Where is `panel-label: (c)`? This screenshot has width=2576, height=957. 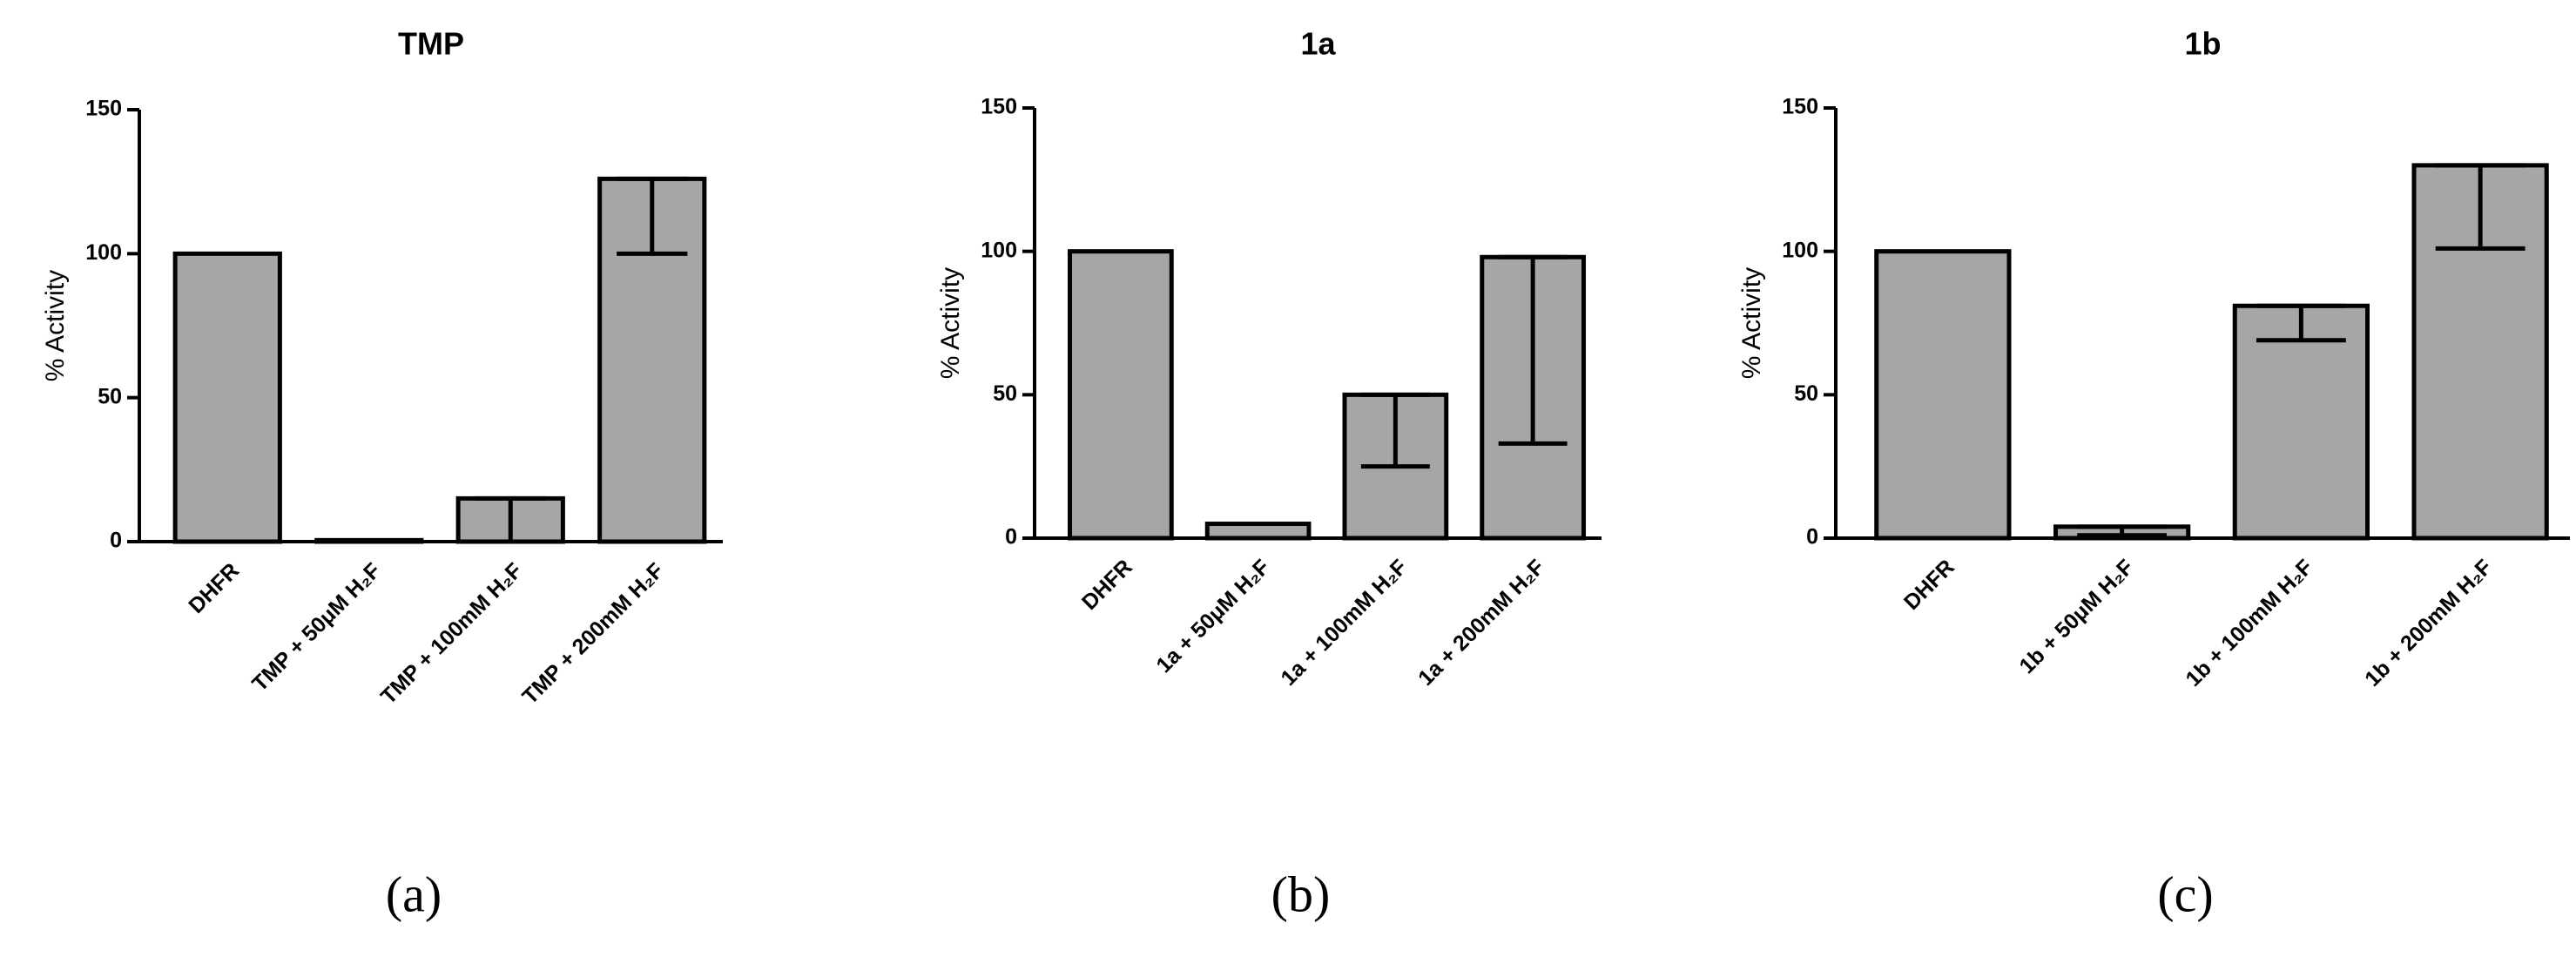 panel-label: (c) is located at coordinates (2185, 894).